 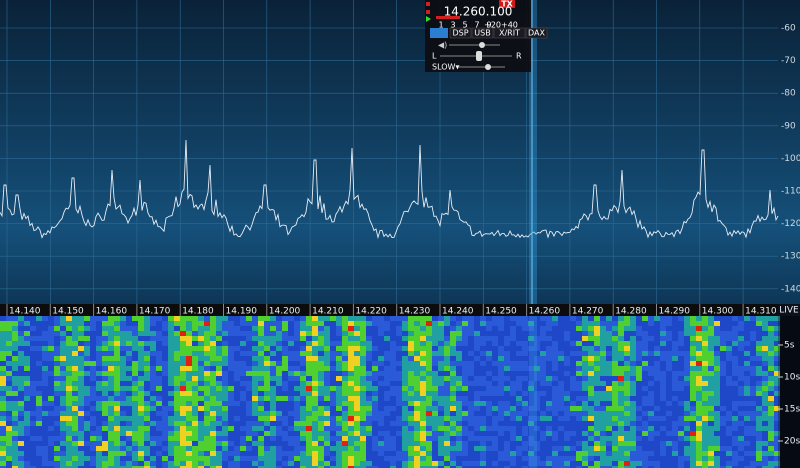 What do you see at coordinates (507, 4) in the screenshot?
I see `tx-button` at bounding box center [507, 4].